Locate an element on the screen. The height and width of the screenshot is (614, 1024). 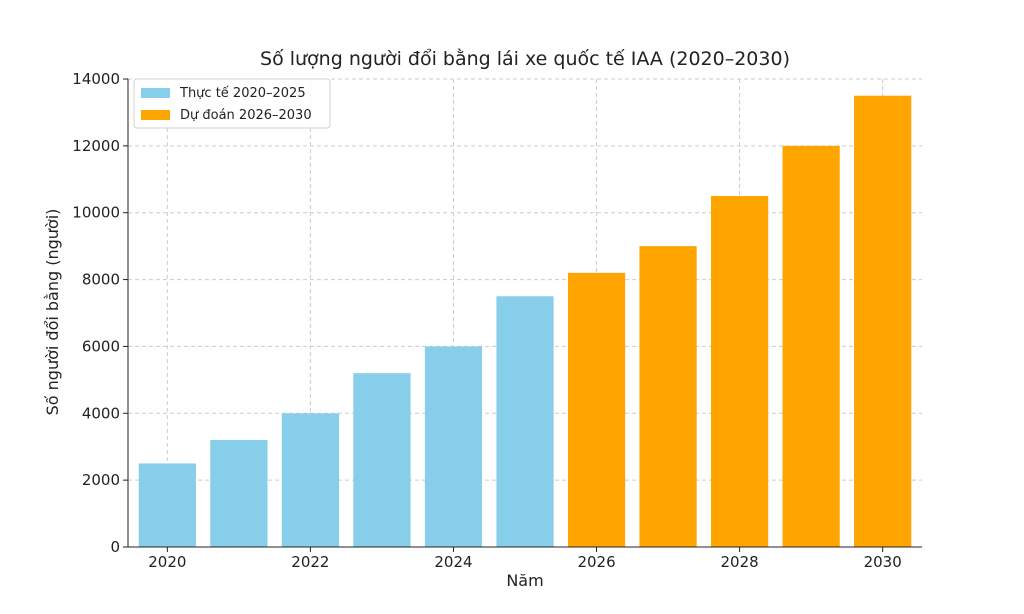
bar-2025 is located at coordinates (525, 421).